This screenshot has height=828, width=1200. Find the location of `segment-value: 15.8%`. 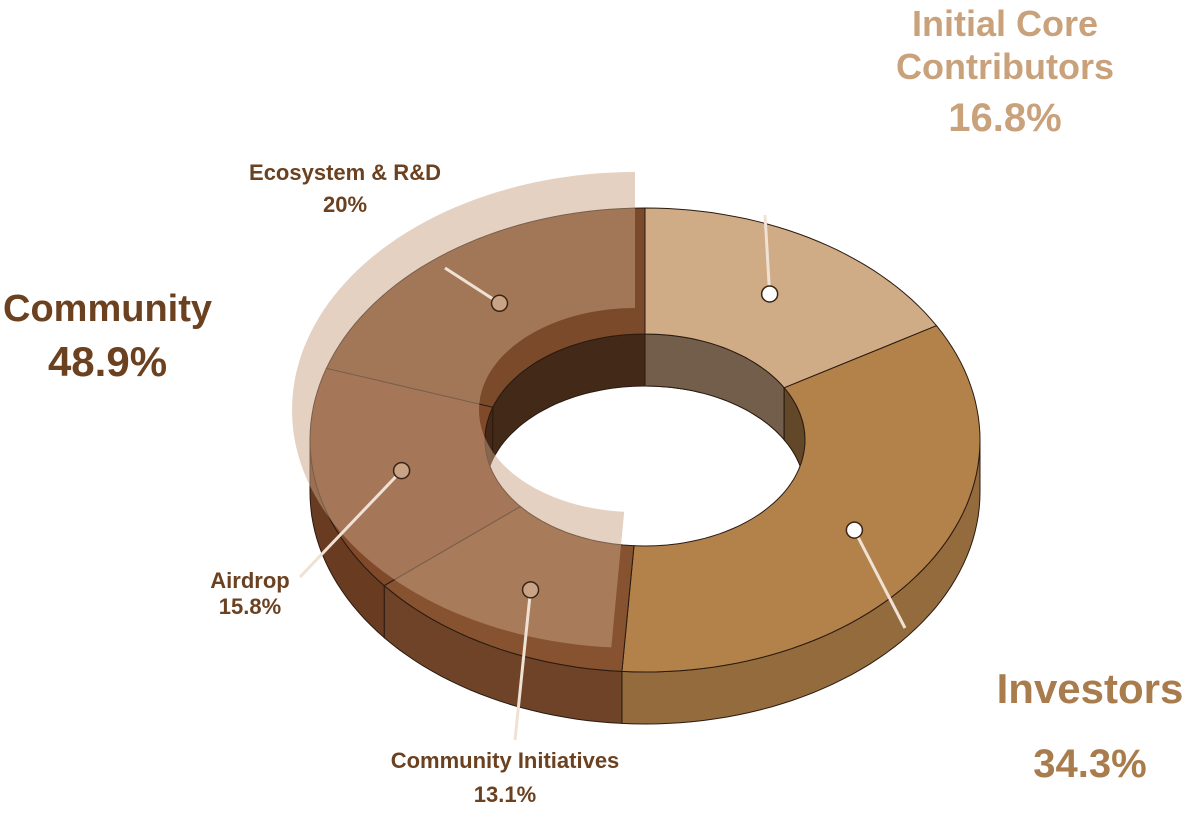

segment-value: 15.8% is located at coordinates (250, 607).